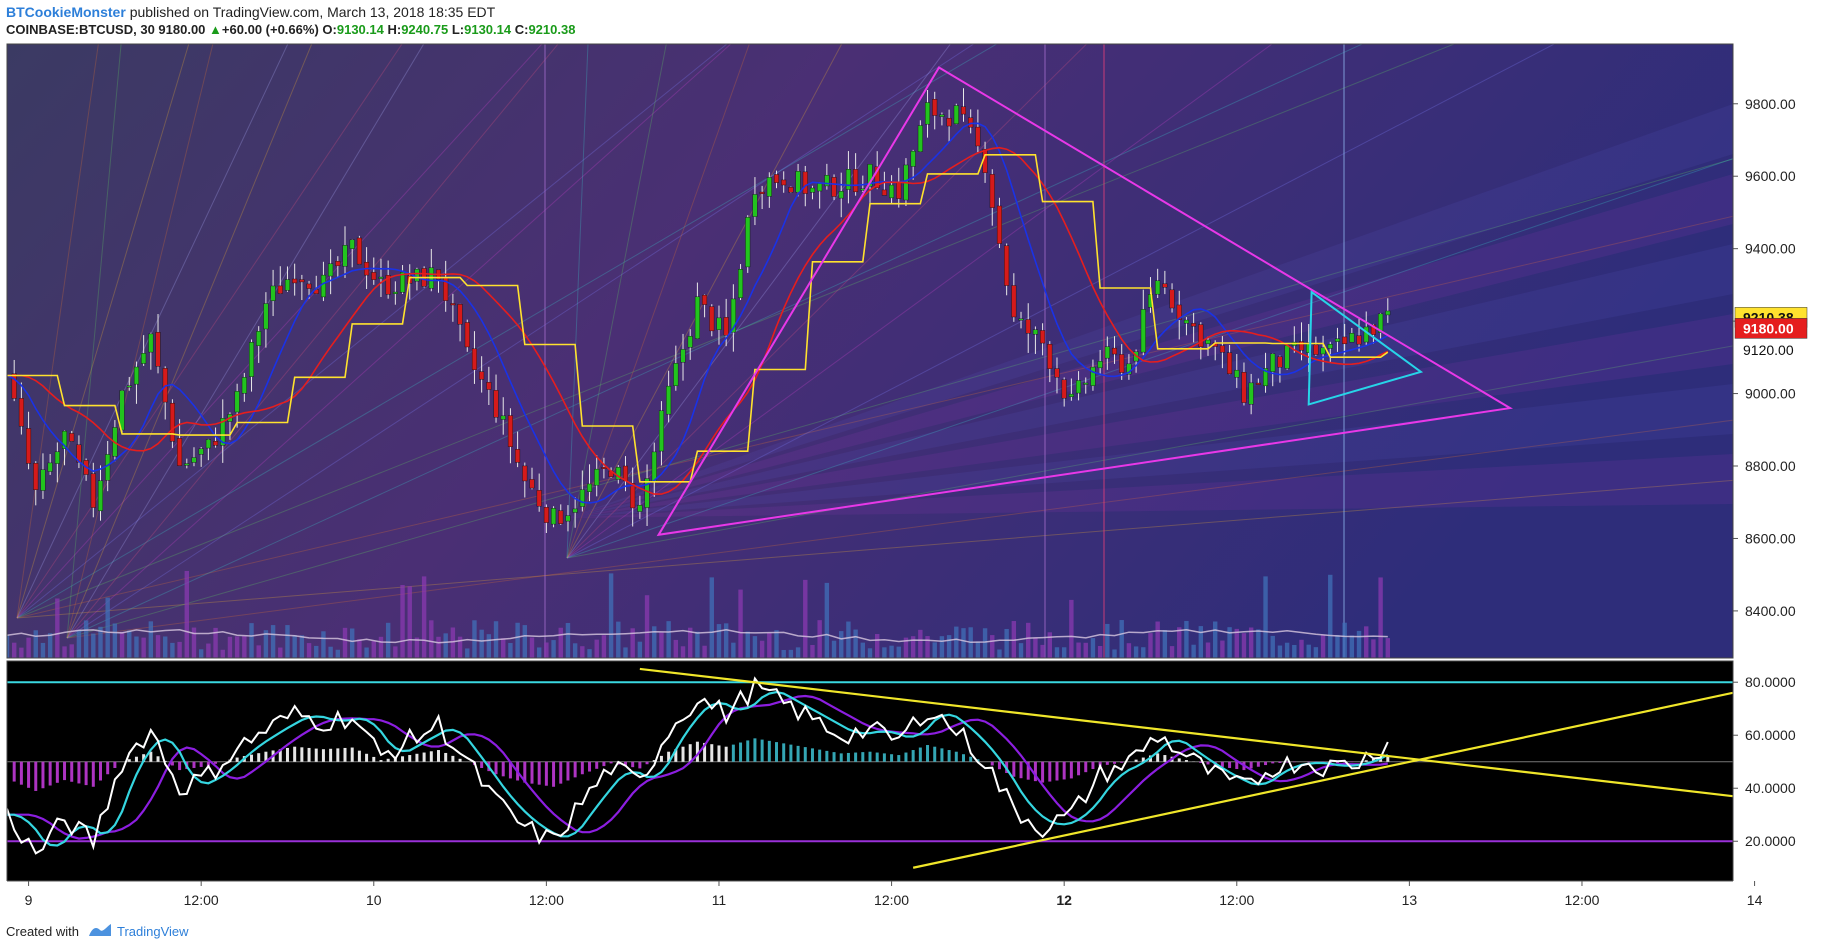 This screenshot has width=1822, height=951. Describe the element at coordinates (100, 930) in the screenshot. I see `tradingview-logo-icon` at that location.